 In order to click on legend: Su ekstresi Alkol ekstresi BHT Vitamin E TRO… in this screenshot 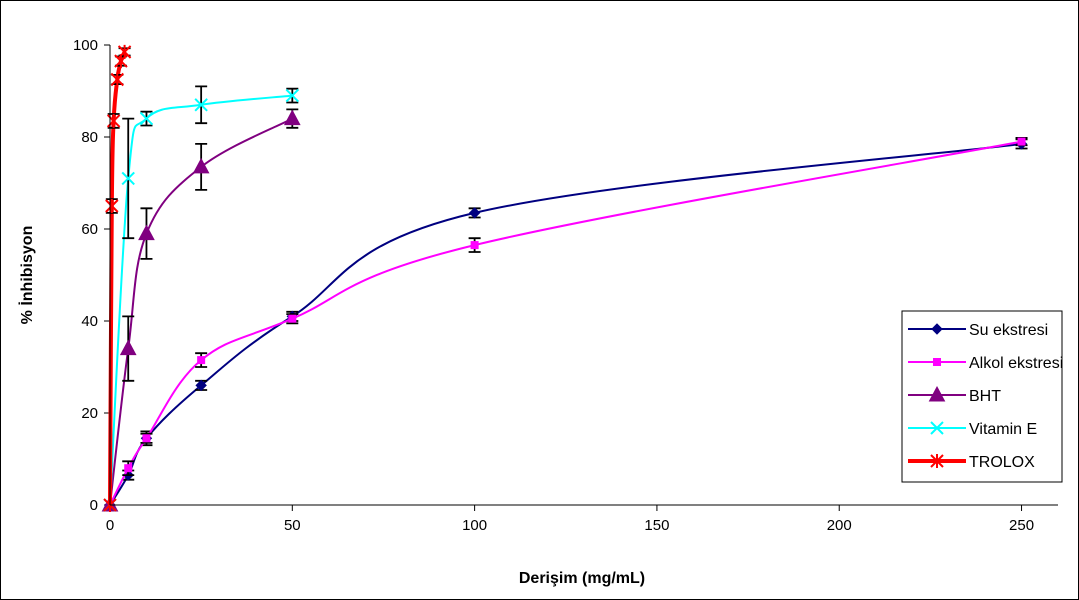, I will do `click(982, 396)`.